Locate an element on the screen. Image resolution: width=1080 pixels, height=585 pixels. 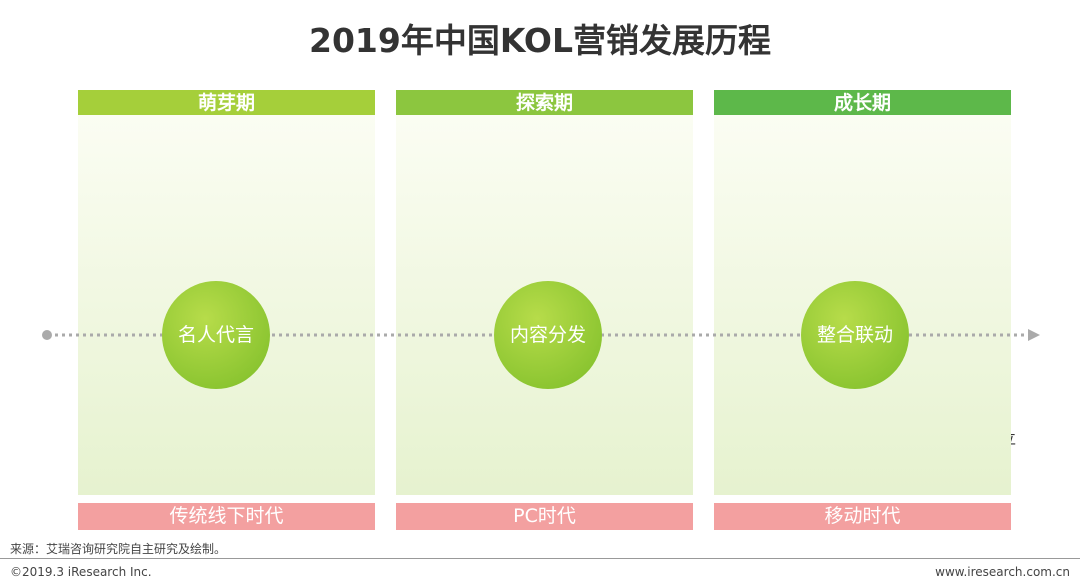
era-label: PC时代 is located at coordinates (544, 516).